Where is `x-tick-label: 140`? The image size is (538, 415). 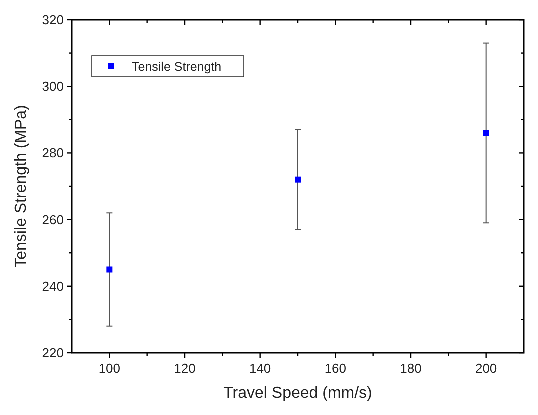 x-tick-label: 140 is located at coordinates (260, 368).